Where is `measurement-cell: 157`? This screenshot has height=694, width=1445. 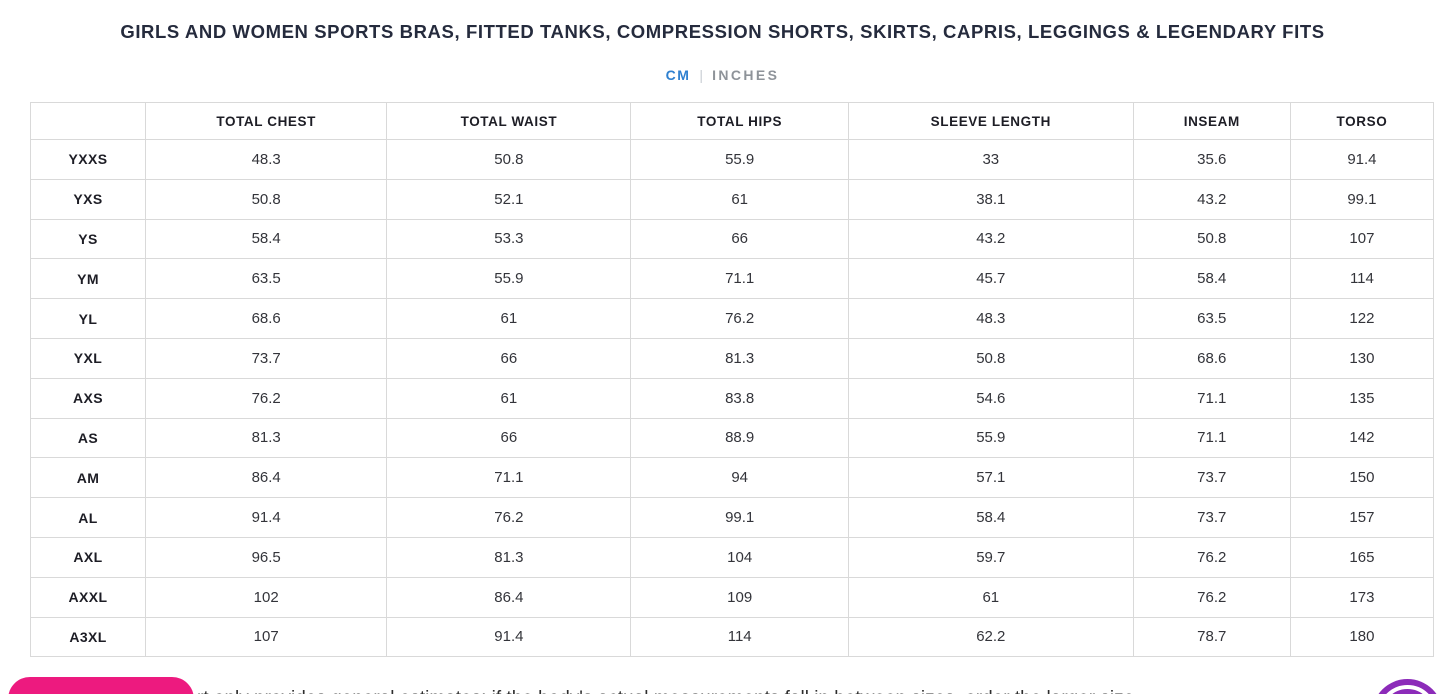
measurement-cell: 157 is located at coordinates (1362, 517).